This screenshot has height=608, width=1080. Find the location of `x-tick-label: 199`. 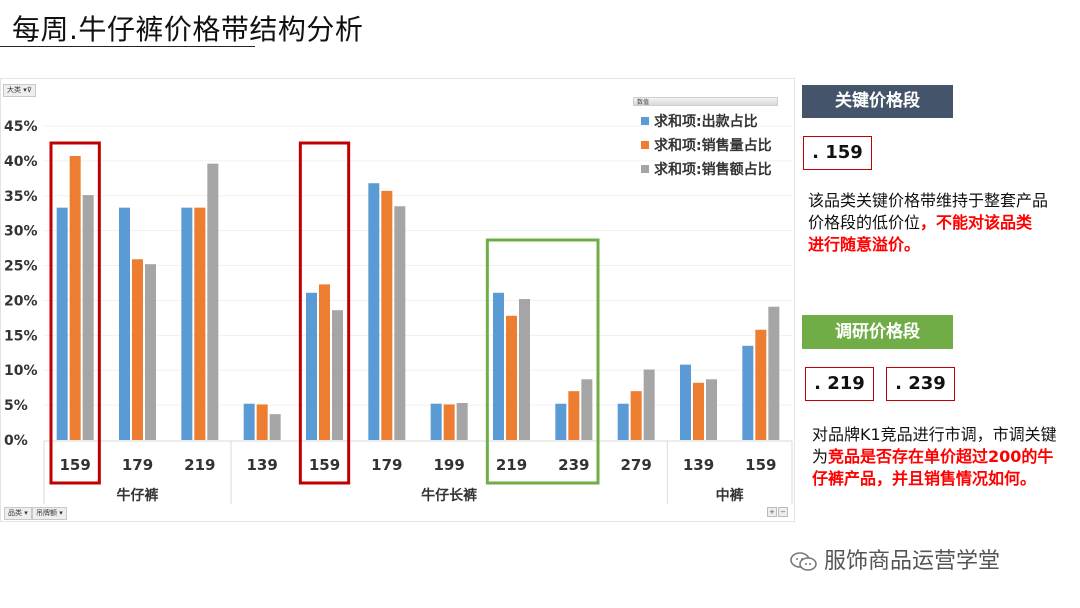

x-tick-label: 199 is located at coordinates (449, 465).